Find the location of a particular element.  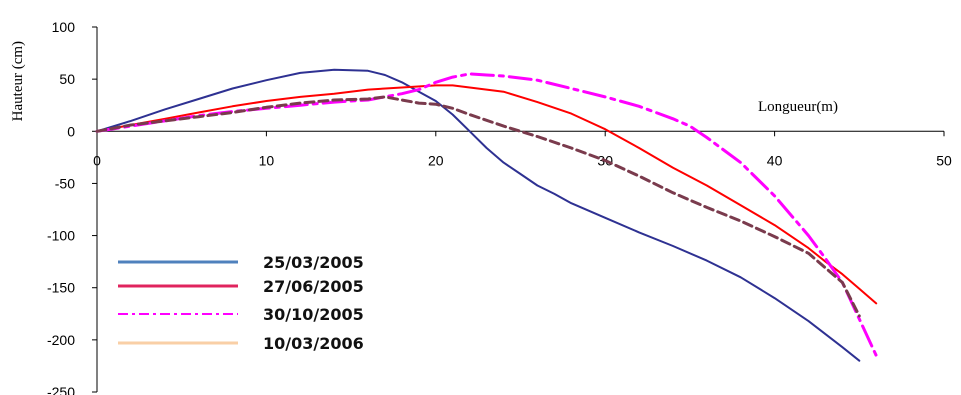

legend-label-4: 10/03/2006 is located at coordinates (313, 343).